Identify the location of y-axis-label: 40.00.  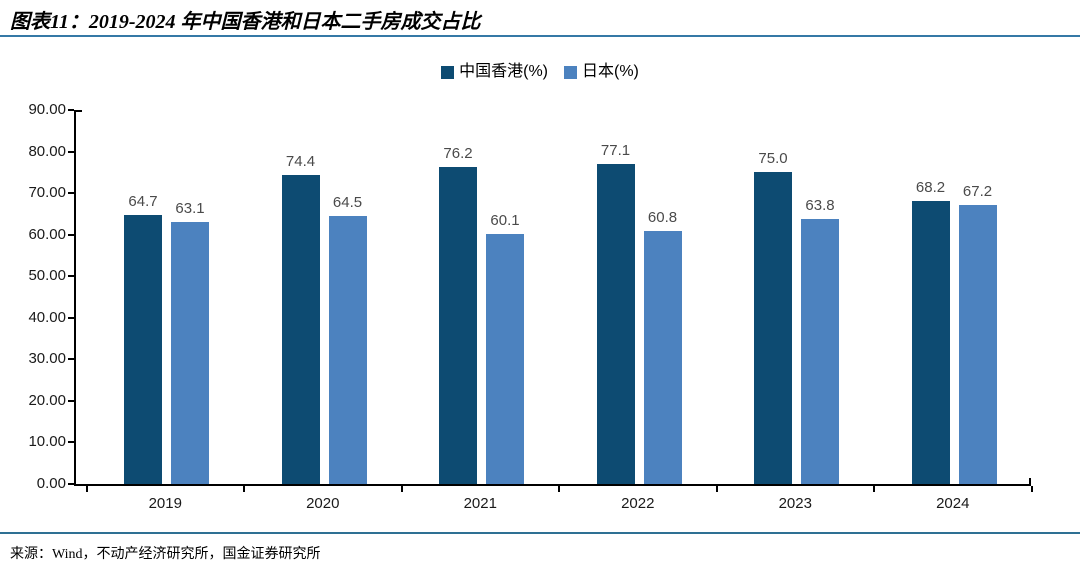
(47, 317).